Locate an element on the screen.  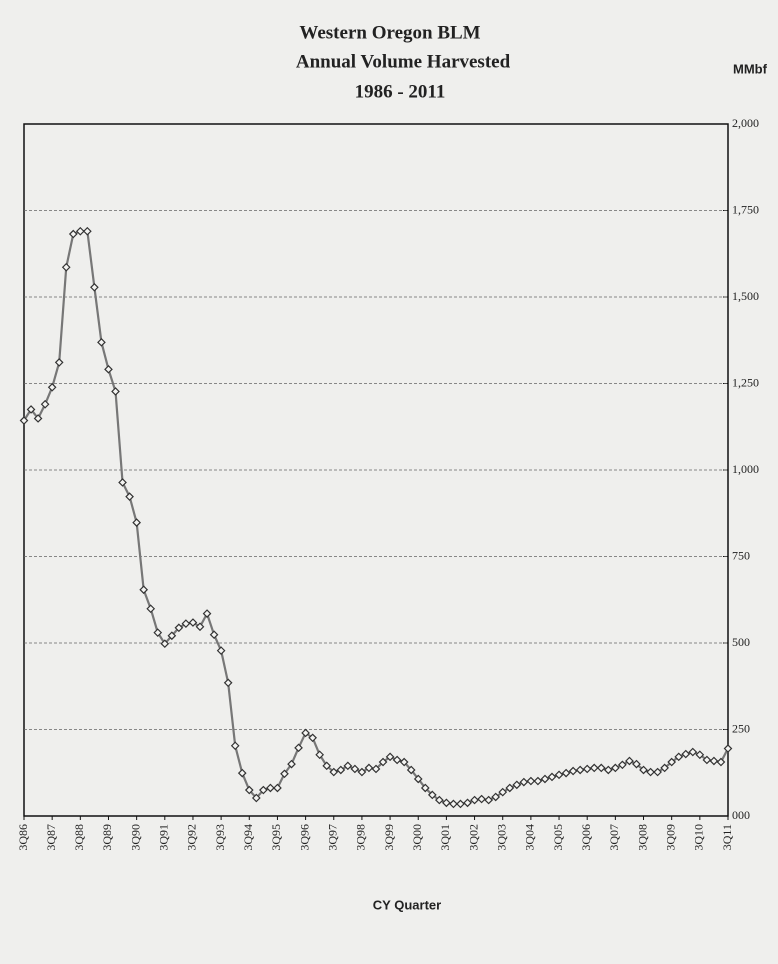
x-tick-label: 3Q09 is located at coordinates (670, 837).